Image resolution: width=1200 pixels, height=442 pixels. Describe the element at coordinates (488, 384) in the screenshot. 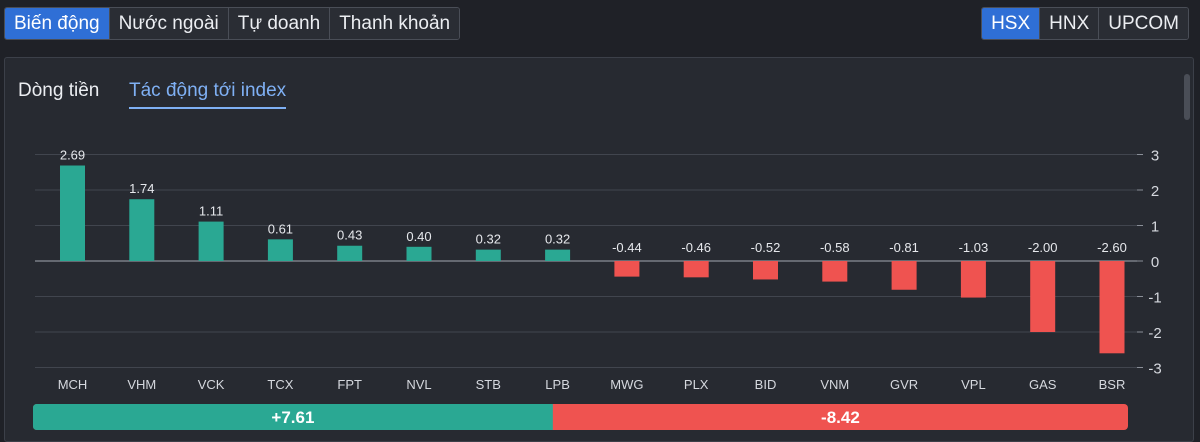

I see `category-label: STB` at that location.